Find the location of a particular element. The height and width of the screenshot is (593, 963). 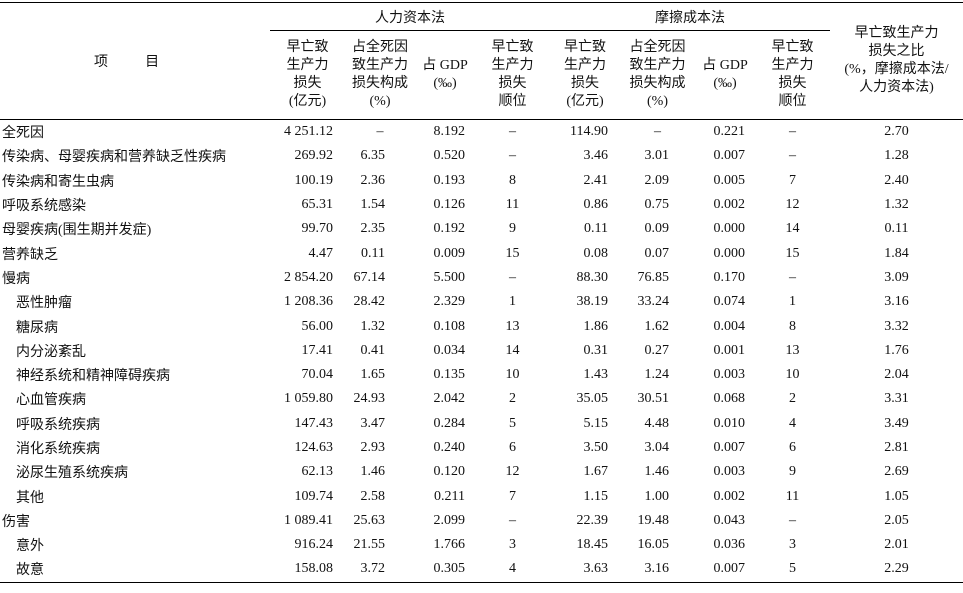

row-label: 其他 is located at coordinates (30, 498).